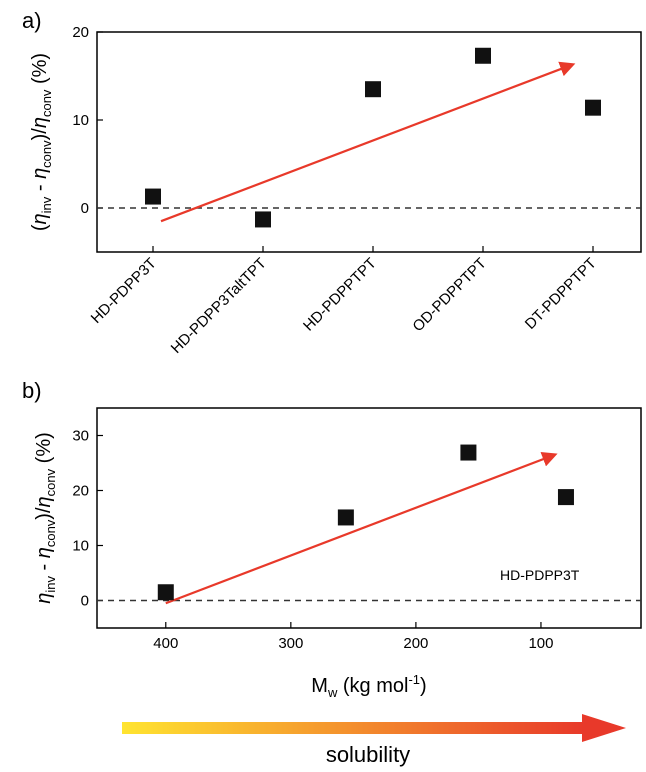  I want to click on category-label: HD-PDPP3T, so click(124, 291).